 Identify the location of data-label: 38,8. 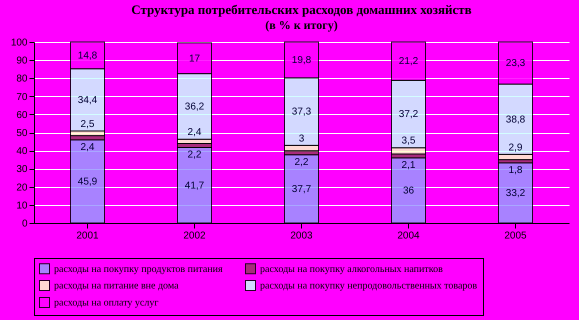
(516, 120).